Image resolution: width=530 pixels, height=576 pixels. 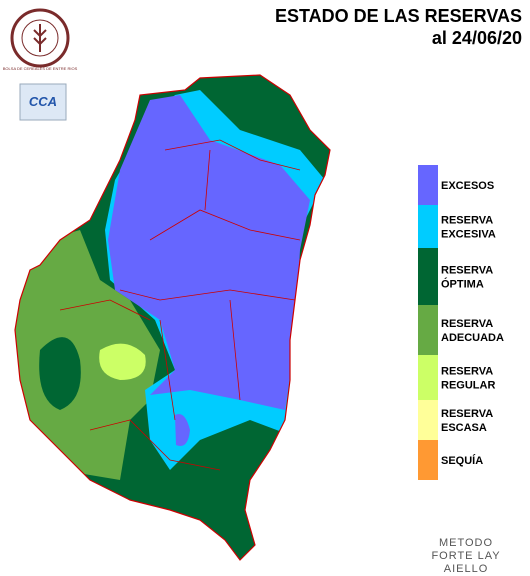 I want to click on legend-label: ADECUADA, so click(x=472, y=338).